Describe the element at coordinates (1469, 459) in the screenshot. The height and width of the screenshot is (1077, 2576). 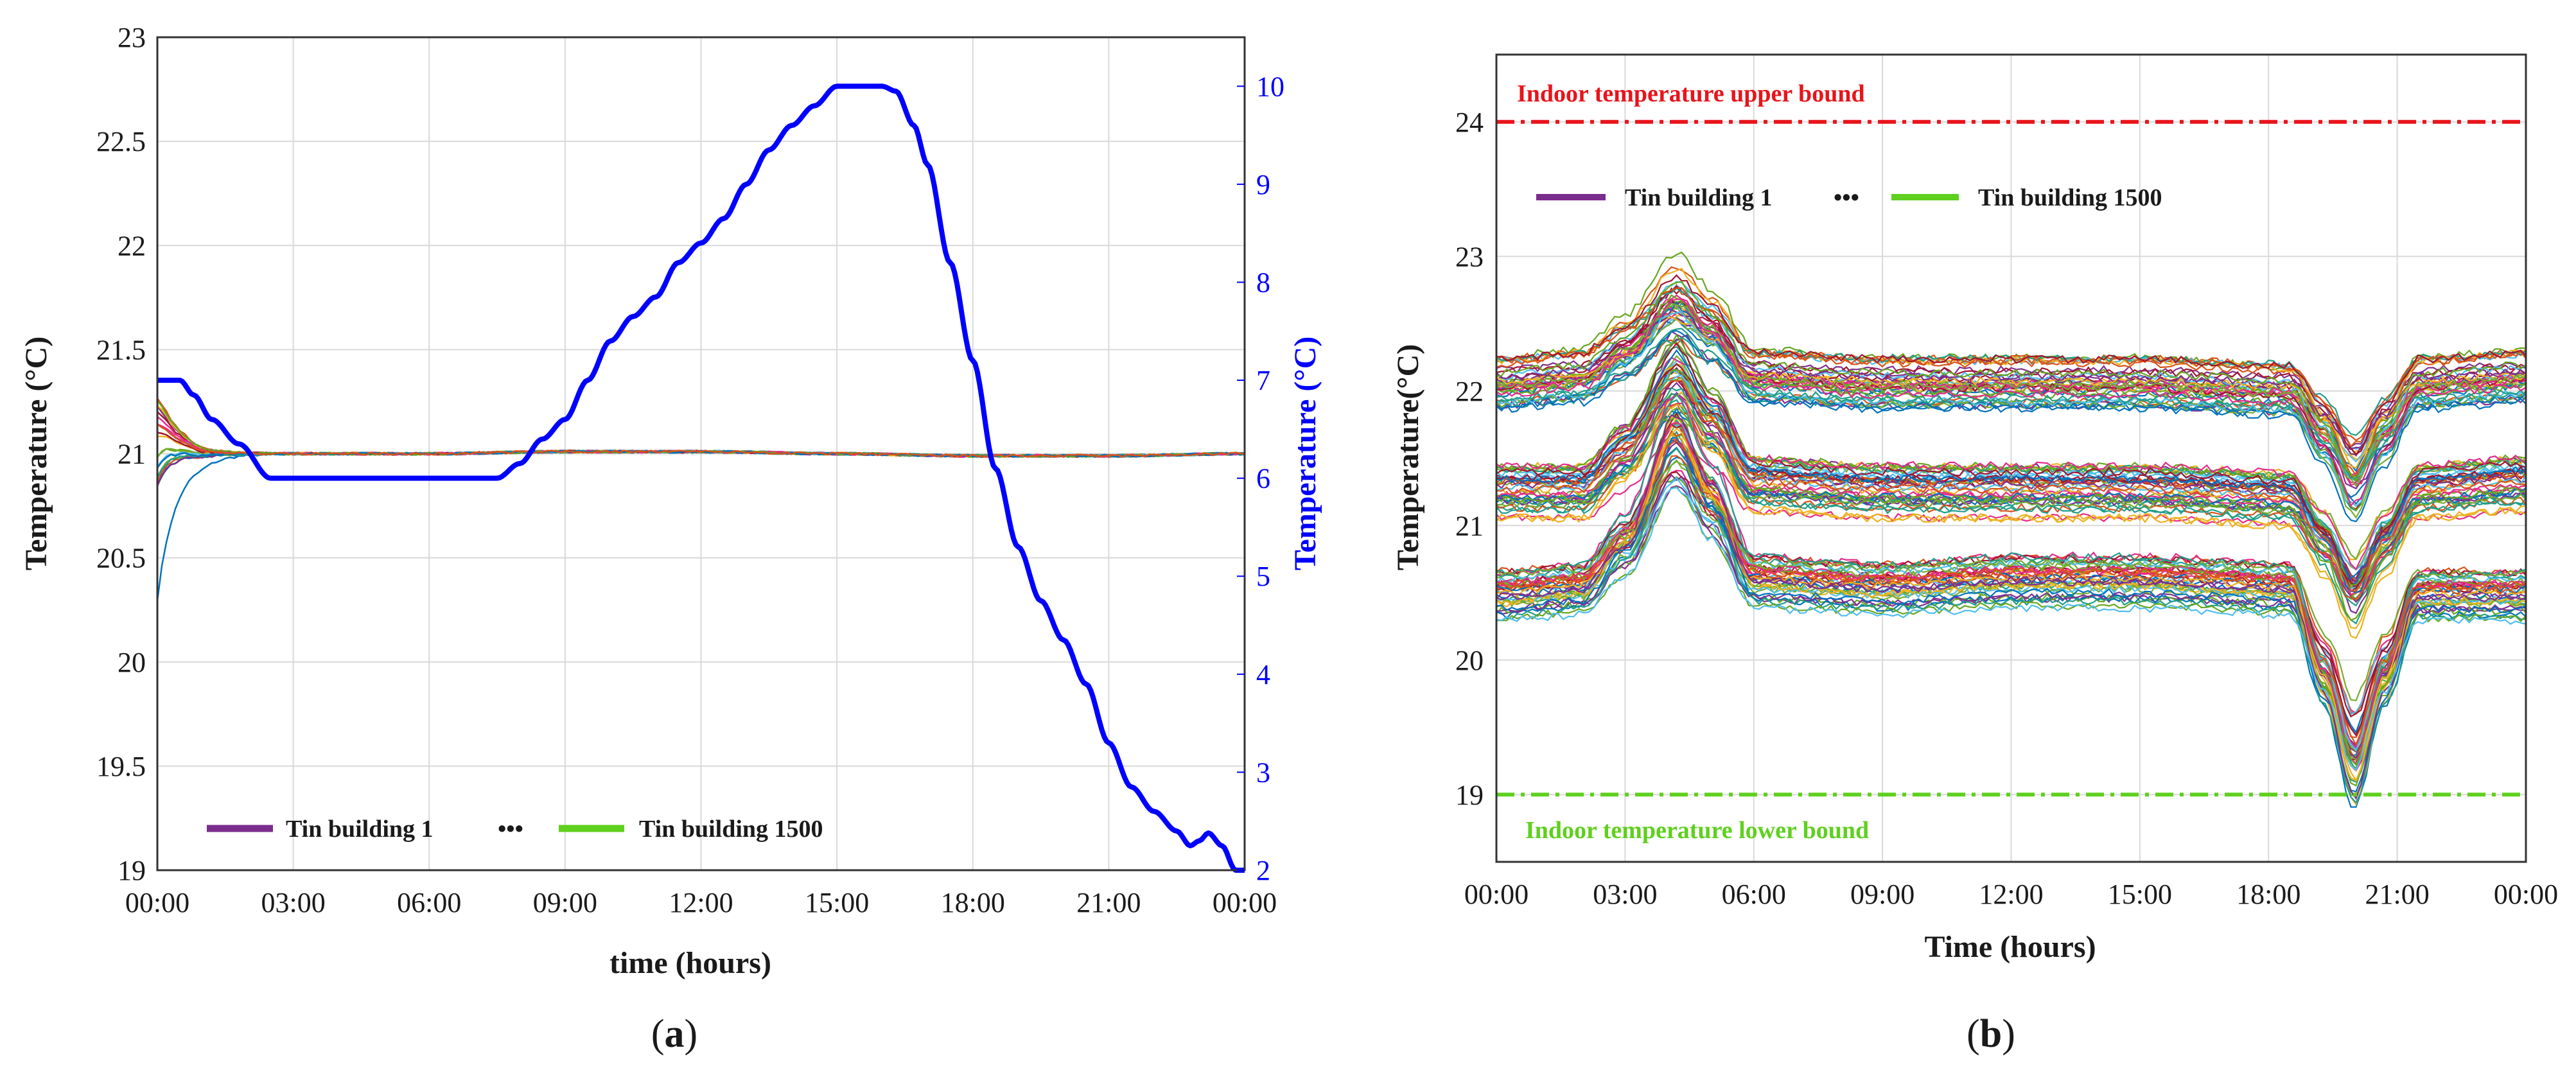
I see `chart-b-y-ticks: 19 20 21 22 23 24` at that location.